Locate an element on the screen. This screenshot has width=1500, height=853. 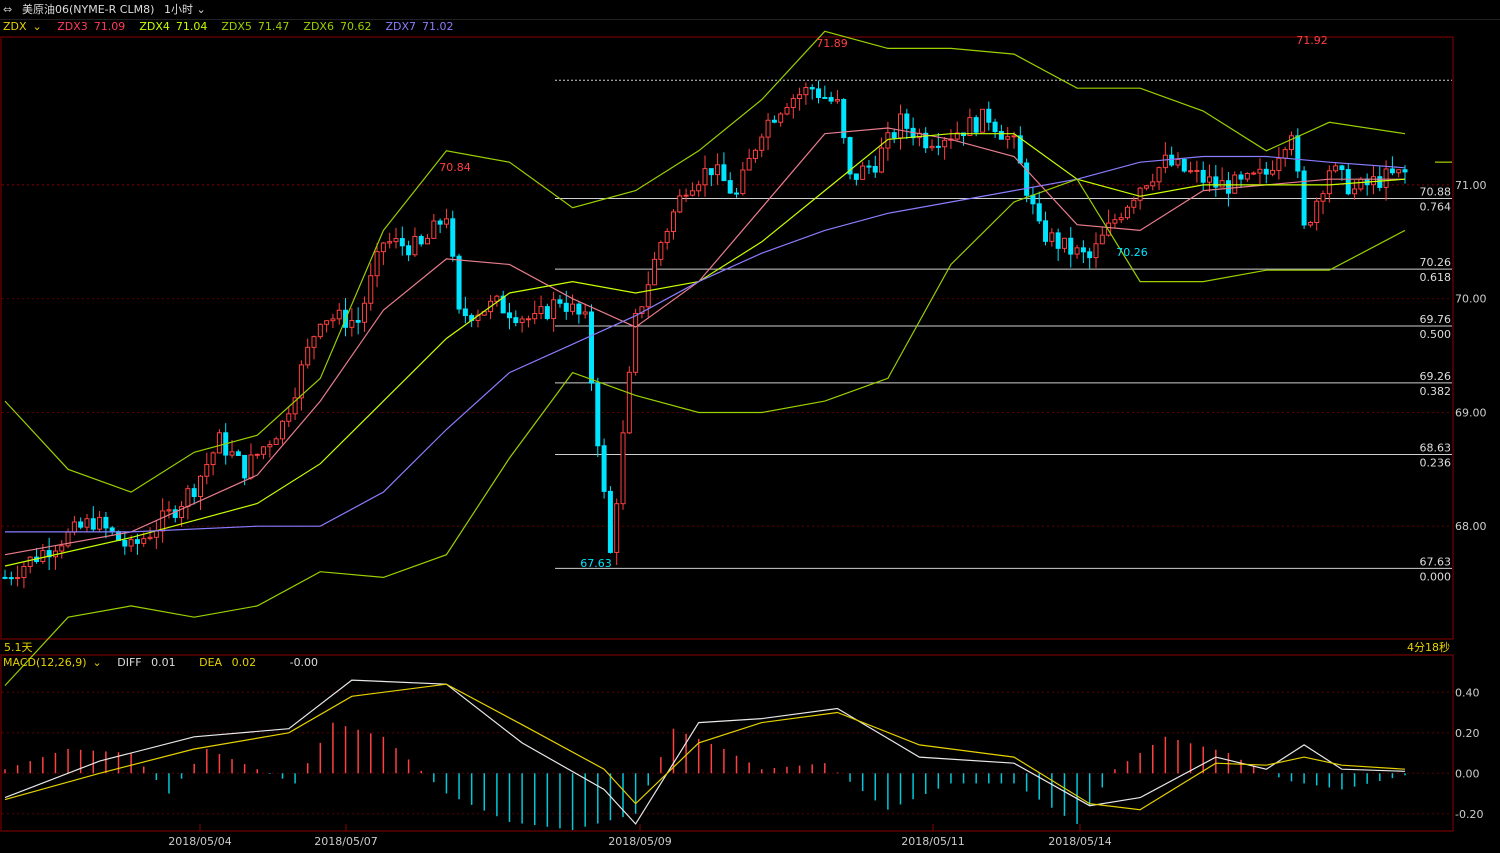
diff-label: DIFF is located at coordinates (129, 662).